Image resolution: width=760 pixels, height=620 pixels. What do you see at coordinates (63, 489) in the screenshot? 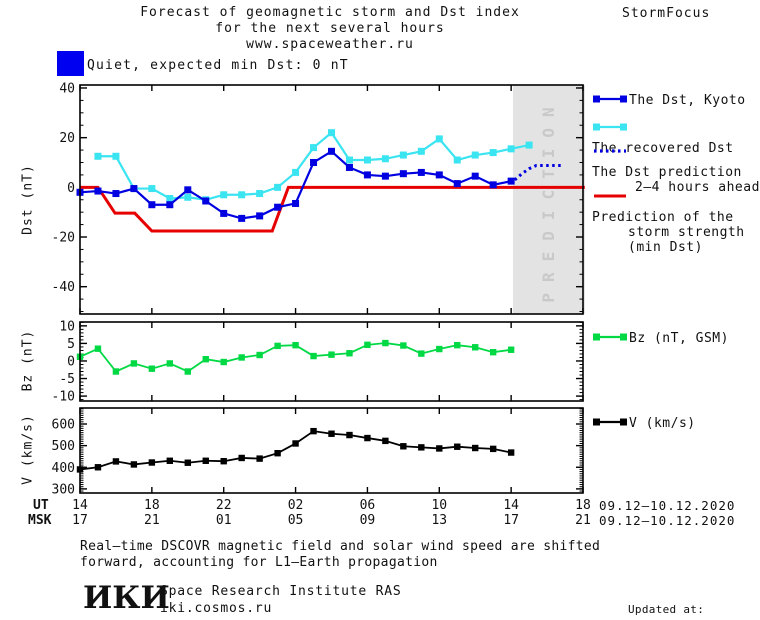
I see `svg-text: 300` at bounding box center [63, 489].